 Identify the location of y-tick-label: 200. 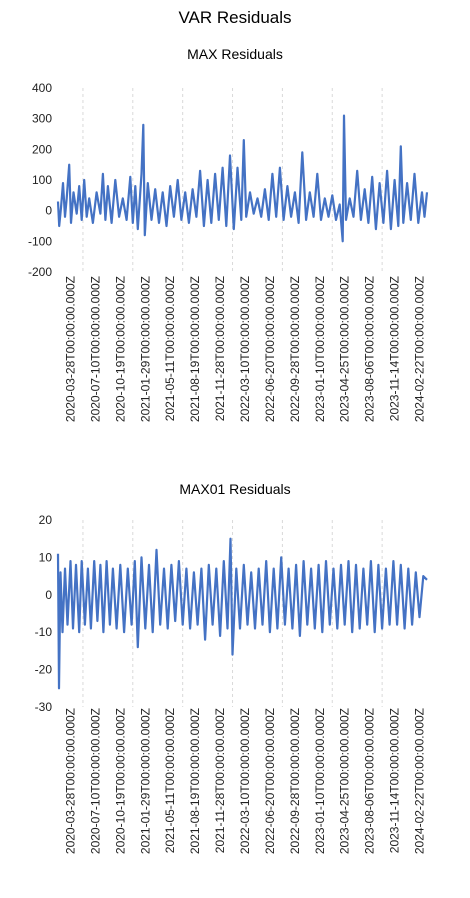
(42, 149).